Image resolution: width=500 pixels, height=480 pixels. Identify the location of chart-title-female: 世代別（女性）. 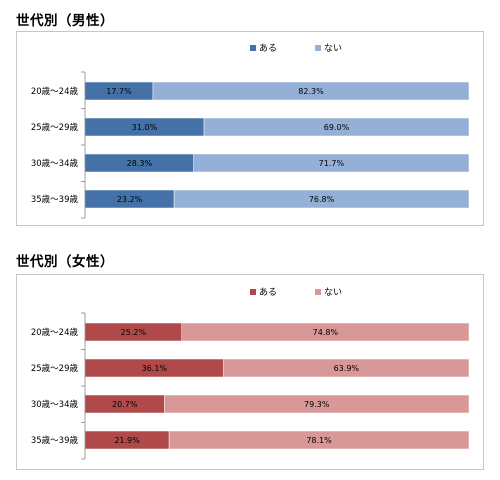
(65, 262).